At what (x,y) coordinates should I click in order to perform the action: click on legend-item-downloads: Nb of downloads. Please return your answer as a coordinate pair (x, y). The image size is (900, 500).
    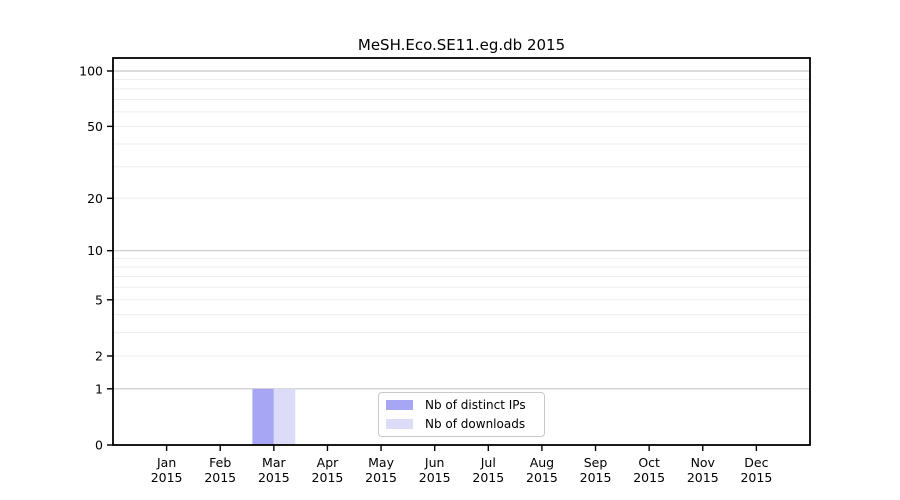
    Looking at the image, I should click on (465, 424).